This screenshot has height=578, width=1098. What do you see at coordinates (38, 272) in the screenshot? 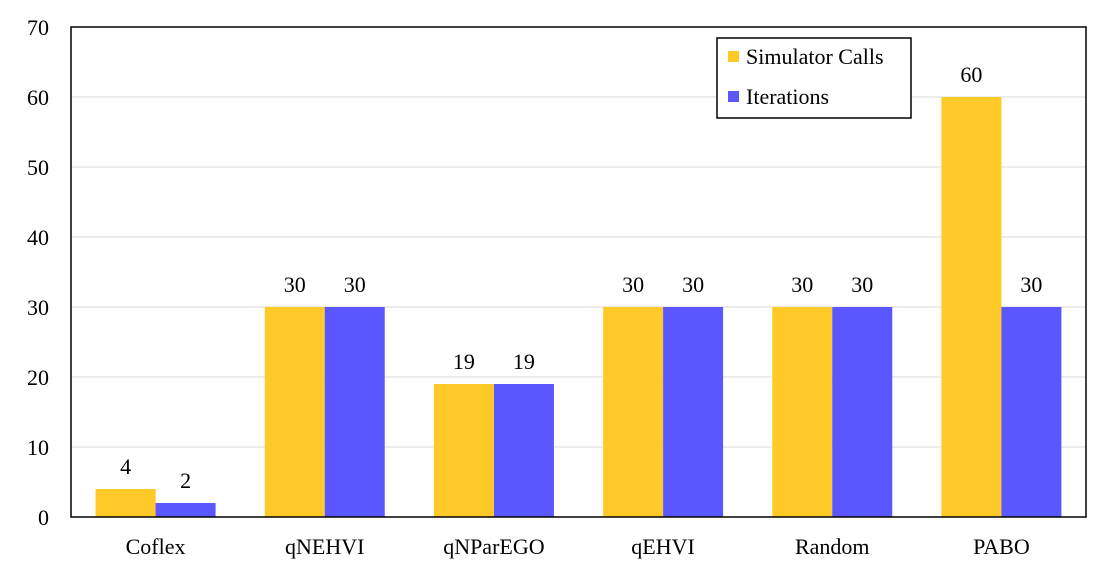
I see `y-axis-ticks: 0 10 20 30 40 50 60 70` at bounding box center [38, 272].